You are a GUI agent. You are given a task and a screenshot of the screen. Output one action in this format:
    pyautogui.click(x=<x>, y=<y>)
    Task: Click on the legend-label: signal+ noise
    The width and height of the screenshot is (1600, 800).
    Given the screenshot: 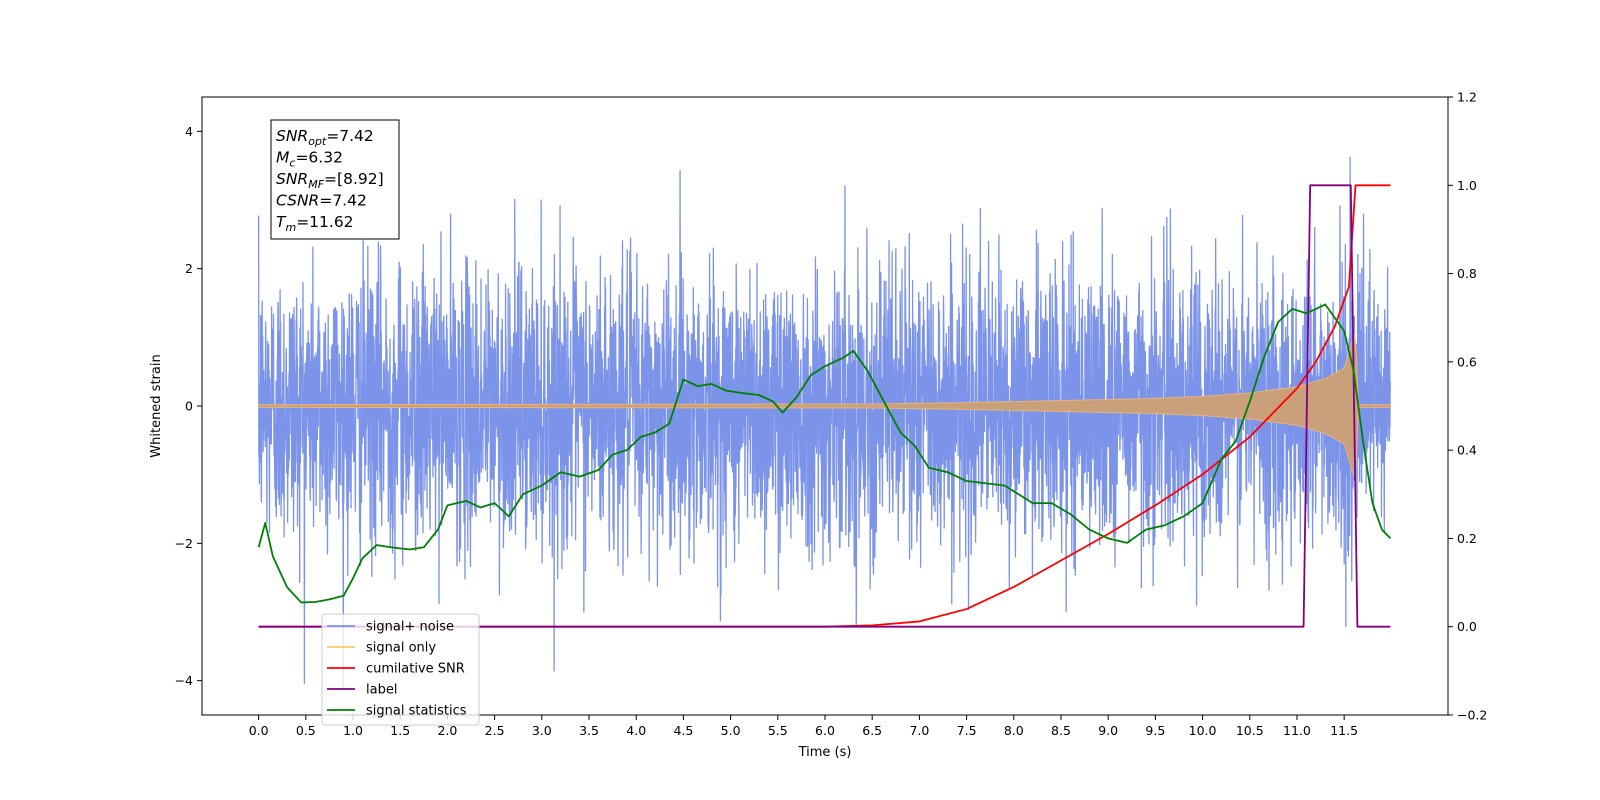 What is the action you would take?
    pyautogui.click(x=410, y=627)
    